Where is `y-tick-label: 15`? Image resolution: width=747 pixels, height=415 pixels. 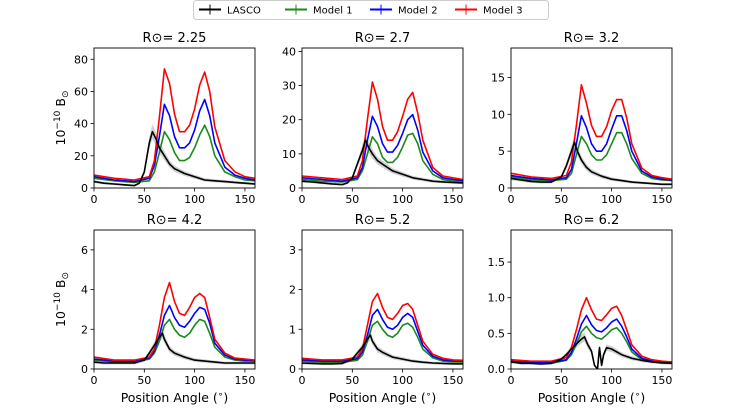 y-tick-label: 15 is located at coordinates (498, 77).